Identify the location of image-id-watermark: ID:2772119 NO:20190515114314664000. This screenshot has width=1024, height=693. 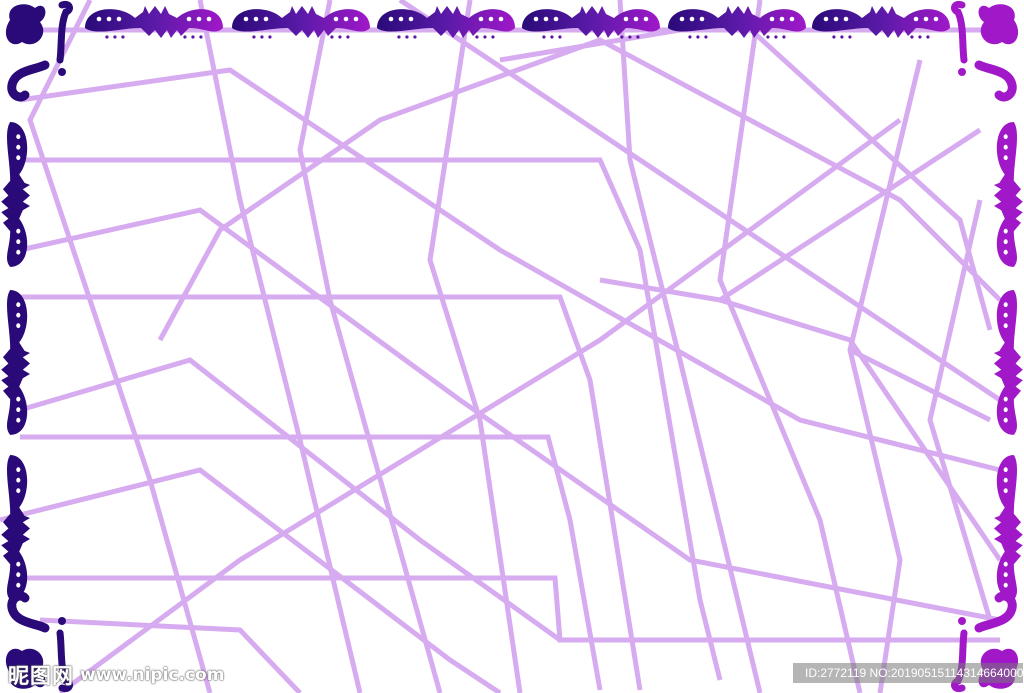
(908, 673).